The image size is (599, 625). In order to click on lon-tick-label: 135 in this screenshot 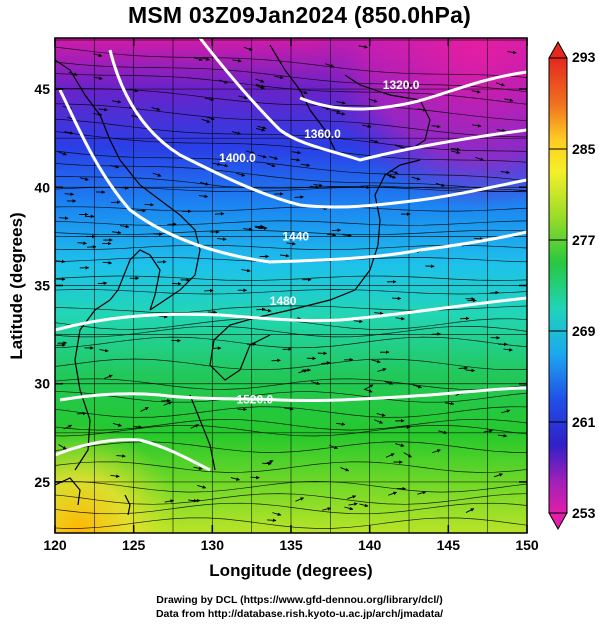, I will do `click(291, 545)`.